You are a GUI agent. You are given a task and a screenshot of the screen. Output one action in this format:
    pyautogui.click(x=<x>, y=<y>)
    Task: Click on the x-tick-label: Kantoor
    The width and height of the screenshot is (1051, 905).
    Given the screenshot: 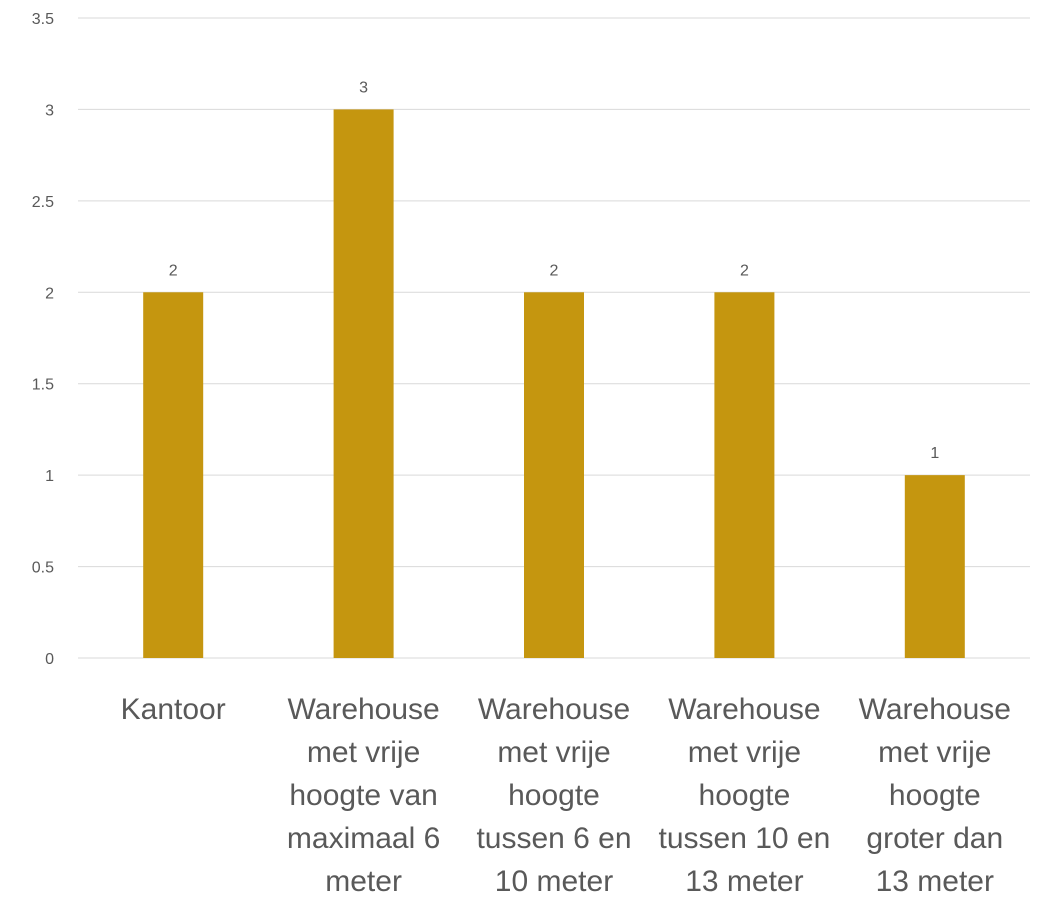 What is the action you would take?
    pyautogui.click(x=173, y=709)
    